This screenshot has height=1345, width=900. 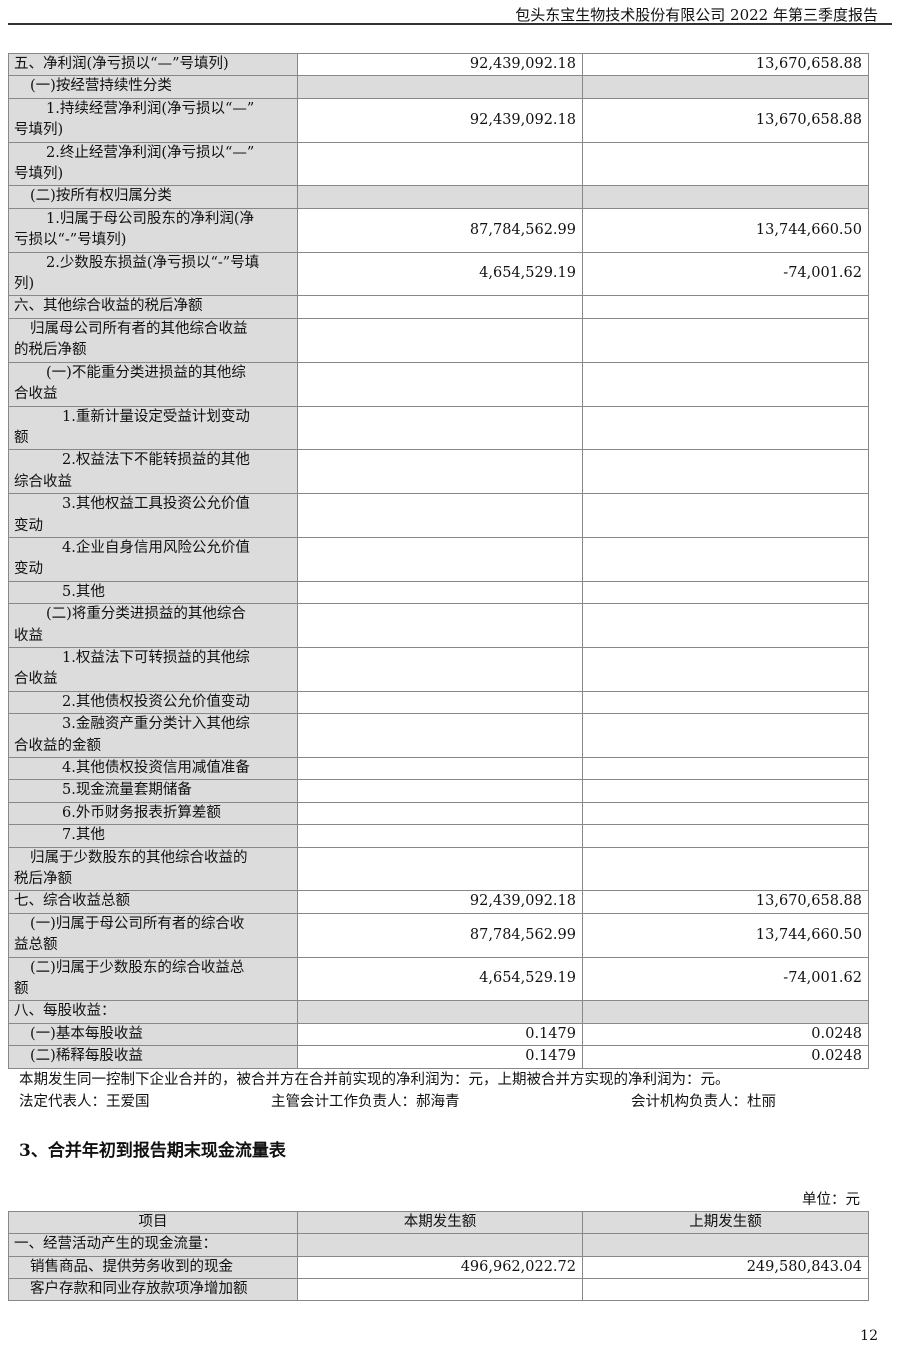 What do you see at coordinates (153, 625) in the screenshot?
I see `row-label: (二)将重分类进损益的其他综合 收益` at bounding box center [153, 625].